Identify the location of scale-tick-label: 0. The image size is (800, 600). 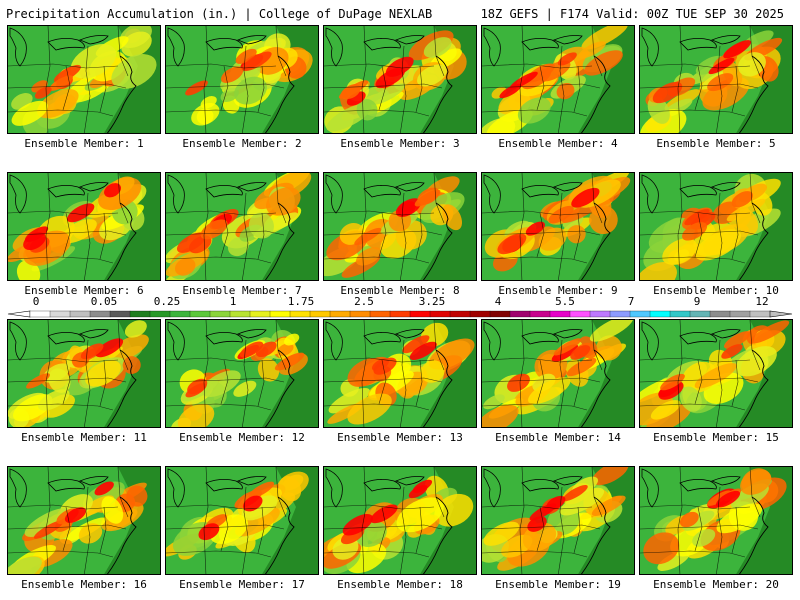
(36, 301).